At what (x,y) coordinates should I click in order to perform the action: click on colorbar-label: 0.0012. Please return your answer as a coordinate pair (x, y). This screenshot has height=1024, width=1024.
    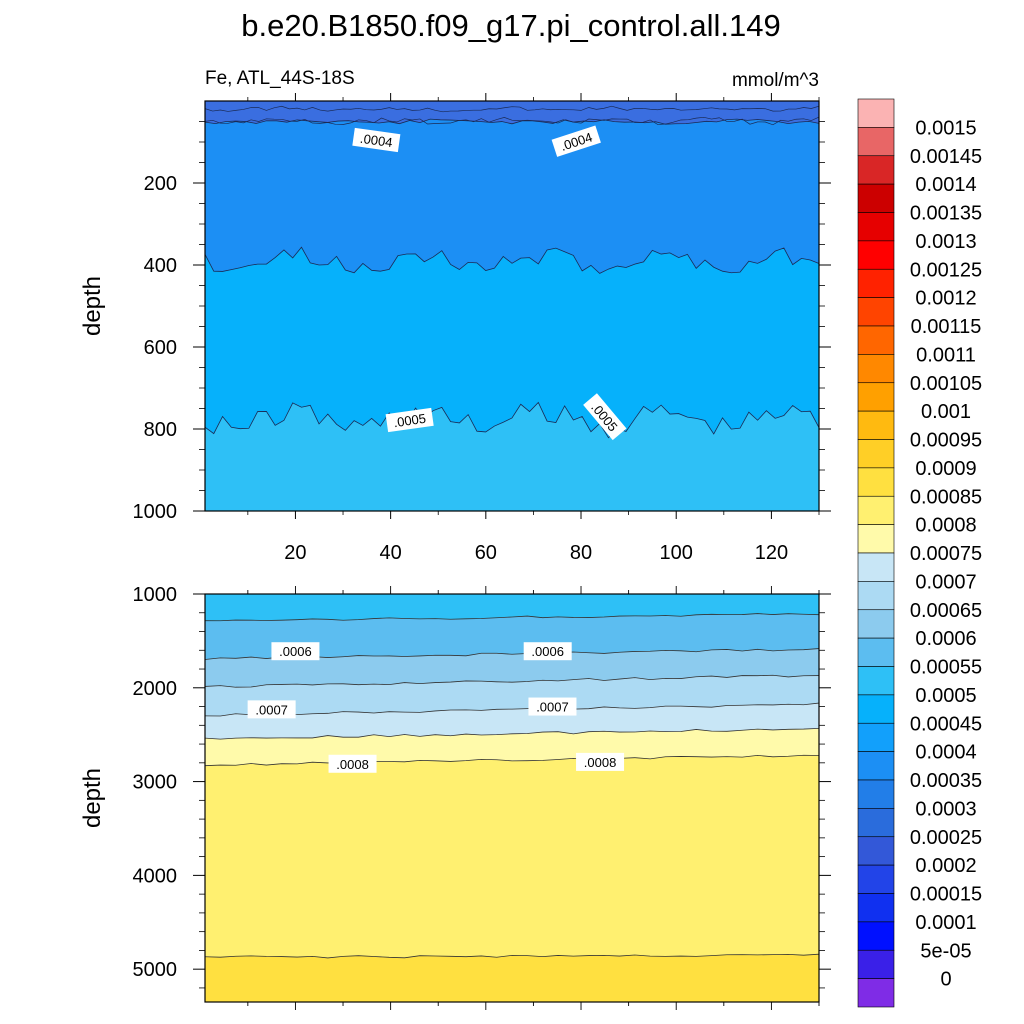
    Looking at the image, I should click on (945, 299).